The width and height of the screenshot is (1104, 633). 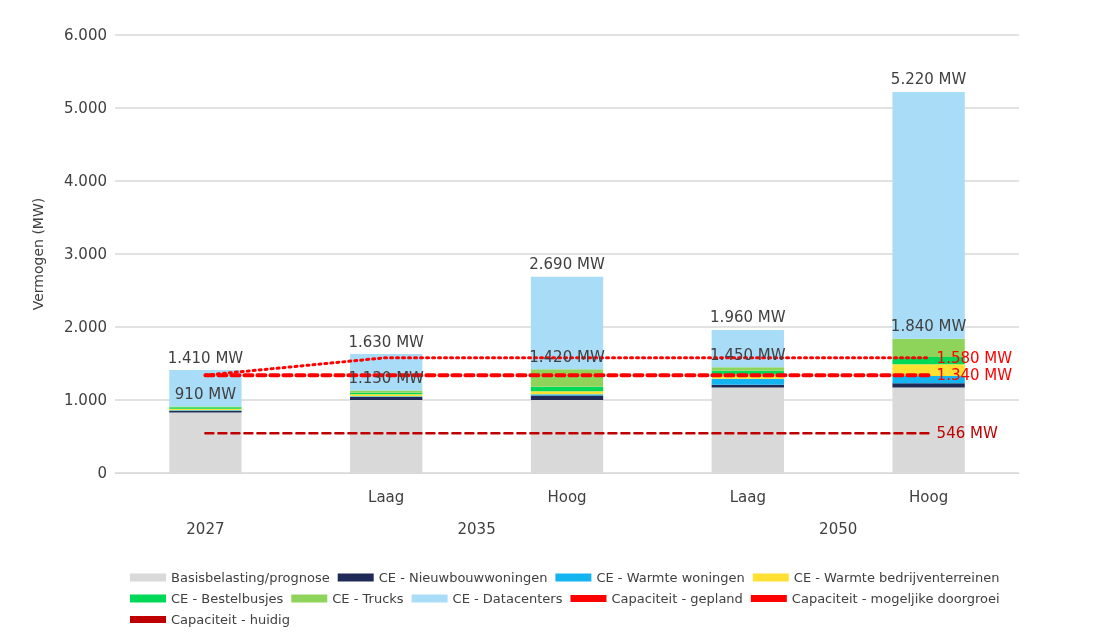 What do you see at coordinates (967, 433) in the screenshot?
I see `data-label: 546 MW` at bounding box center [967, 433].